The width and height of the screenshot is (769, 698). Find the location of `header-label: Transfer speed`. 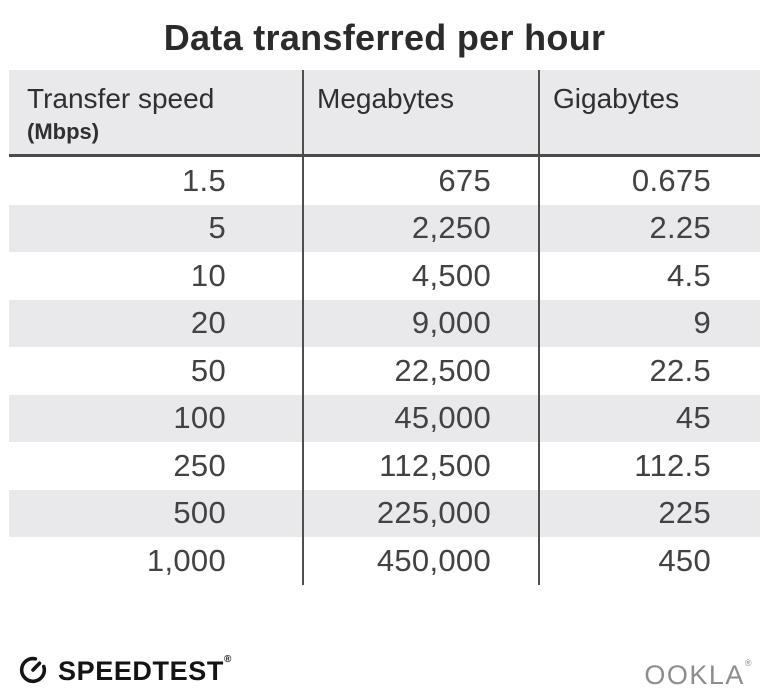

header-label: Transfer speed is located at coordinates (121, 98).